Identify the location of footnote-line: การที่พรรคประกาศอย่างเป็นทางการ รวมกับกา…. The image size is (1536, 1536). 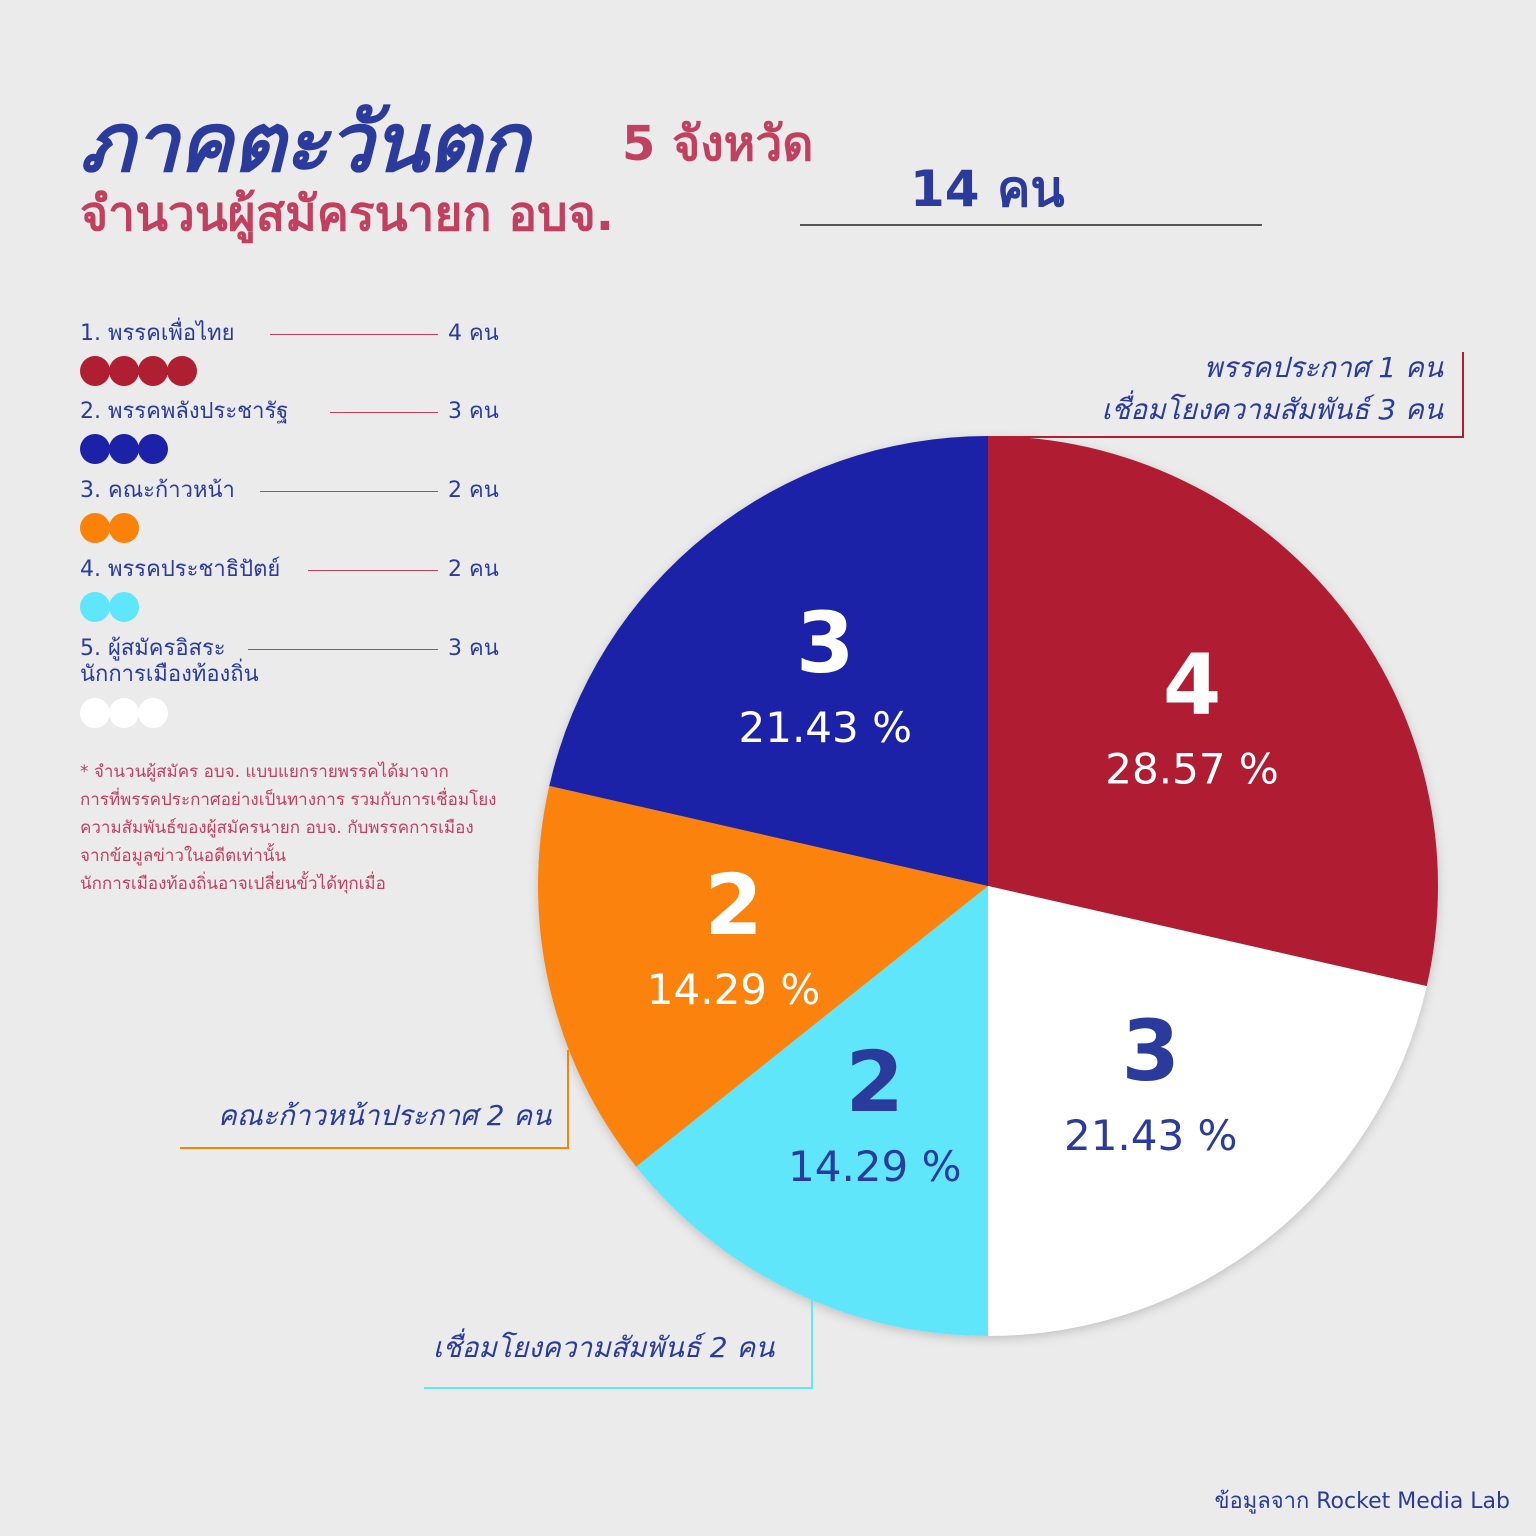
(288, 800).